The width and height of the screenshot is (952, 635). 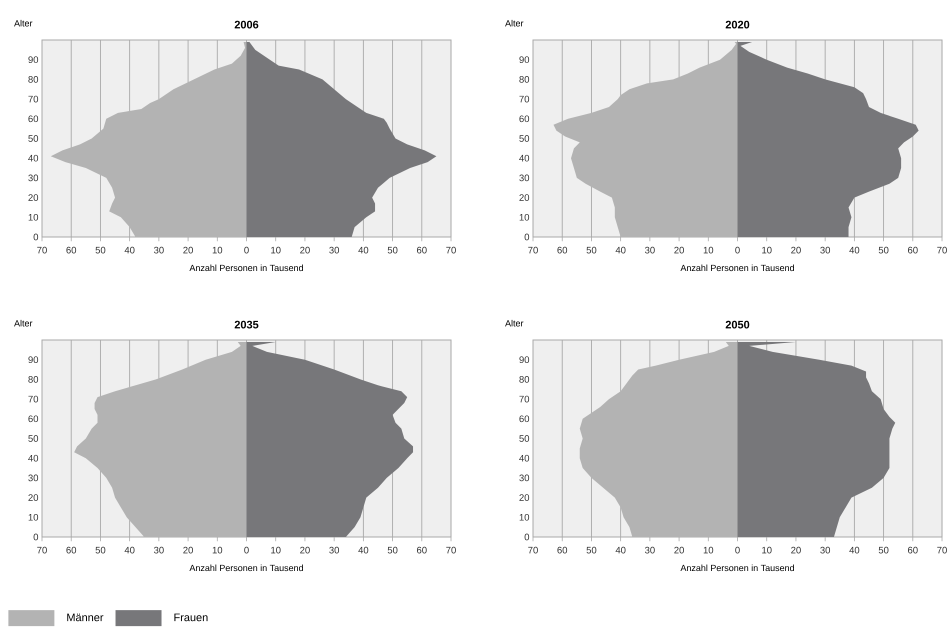 I want to click on chart-title: 2050, so click(x=738, y=324).